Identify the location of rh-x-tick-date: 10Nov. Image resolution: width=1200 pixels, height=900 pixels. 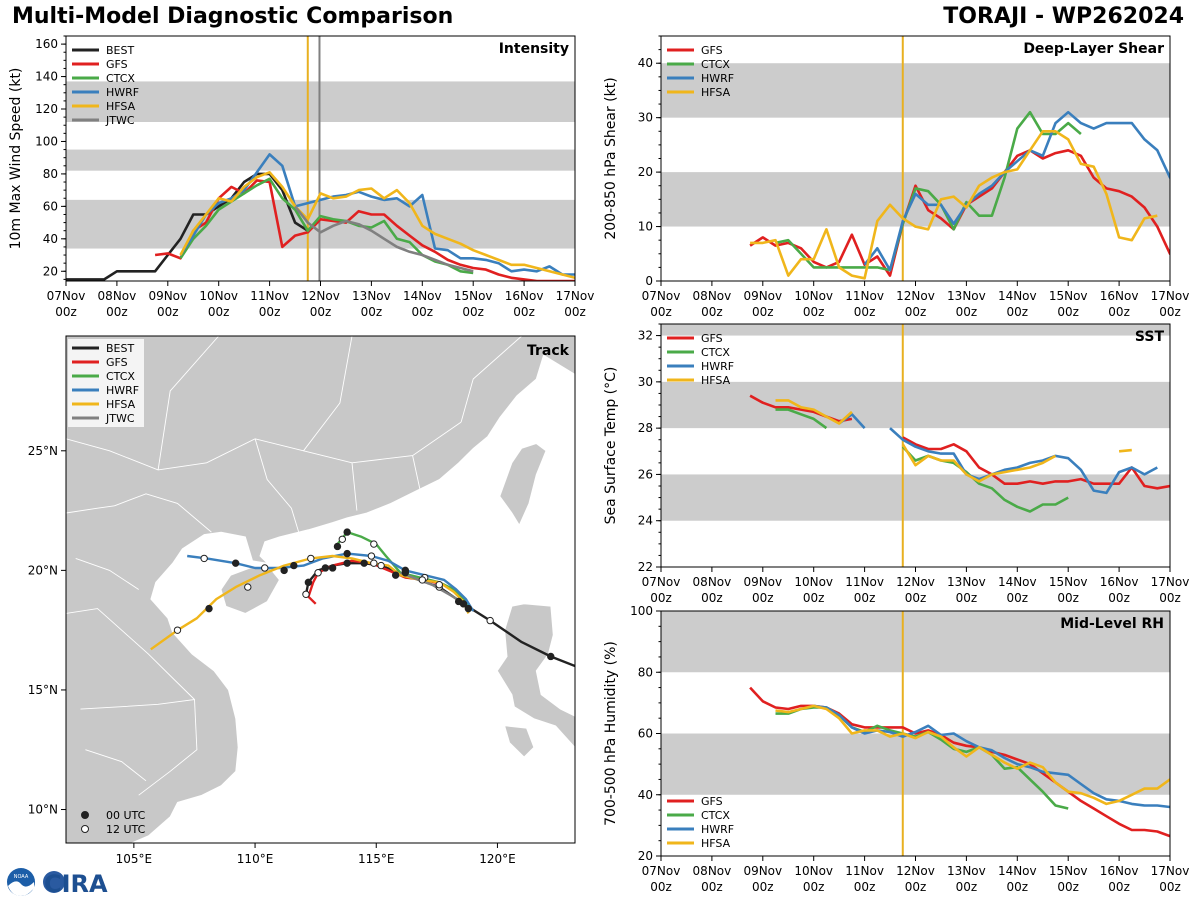
(813, 871).